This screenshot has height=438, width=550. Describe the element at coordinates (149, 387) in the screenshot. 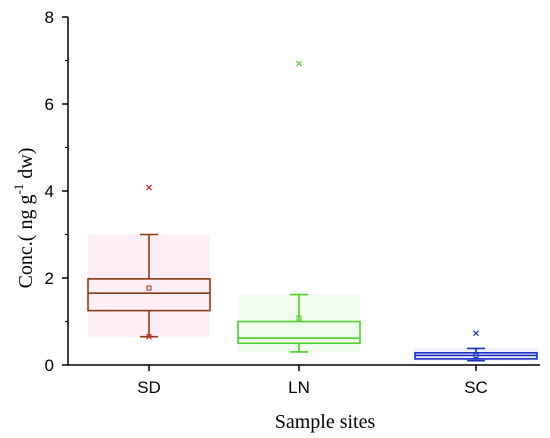

I see `x-tick-label: SD` at that location.